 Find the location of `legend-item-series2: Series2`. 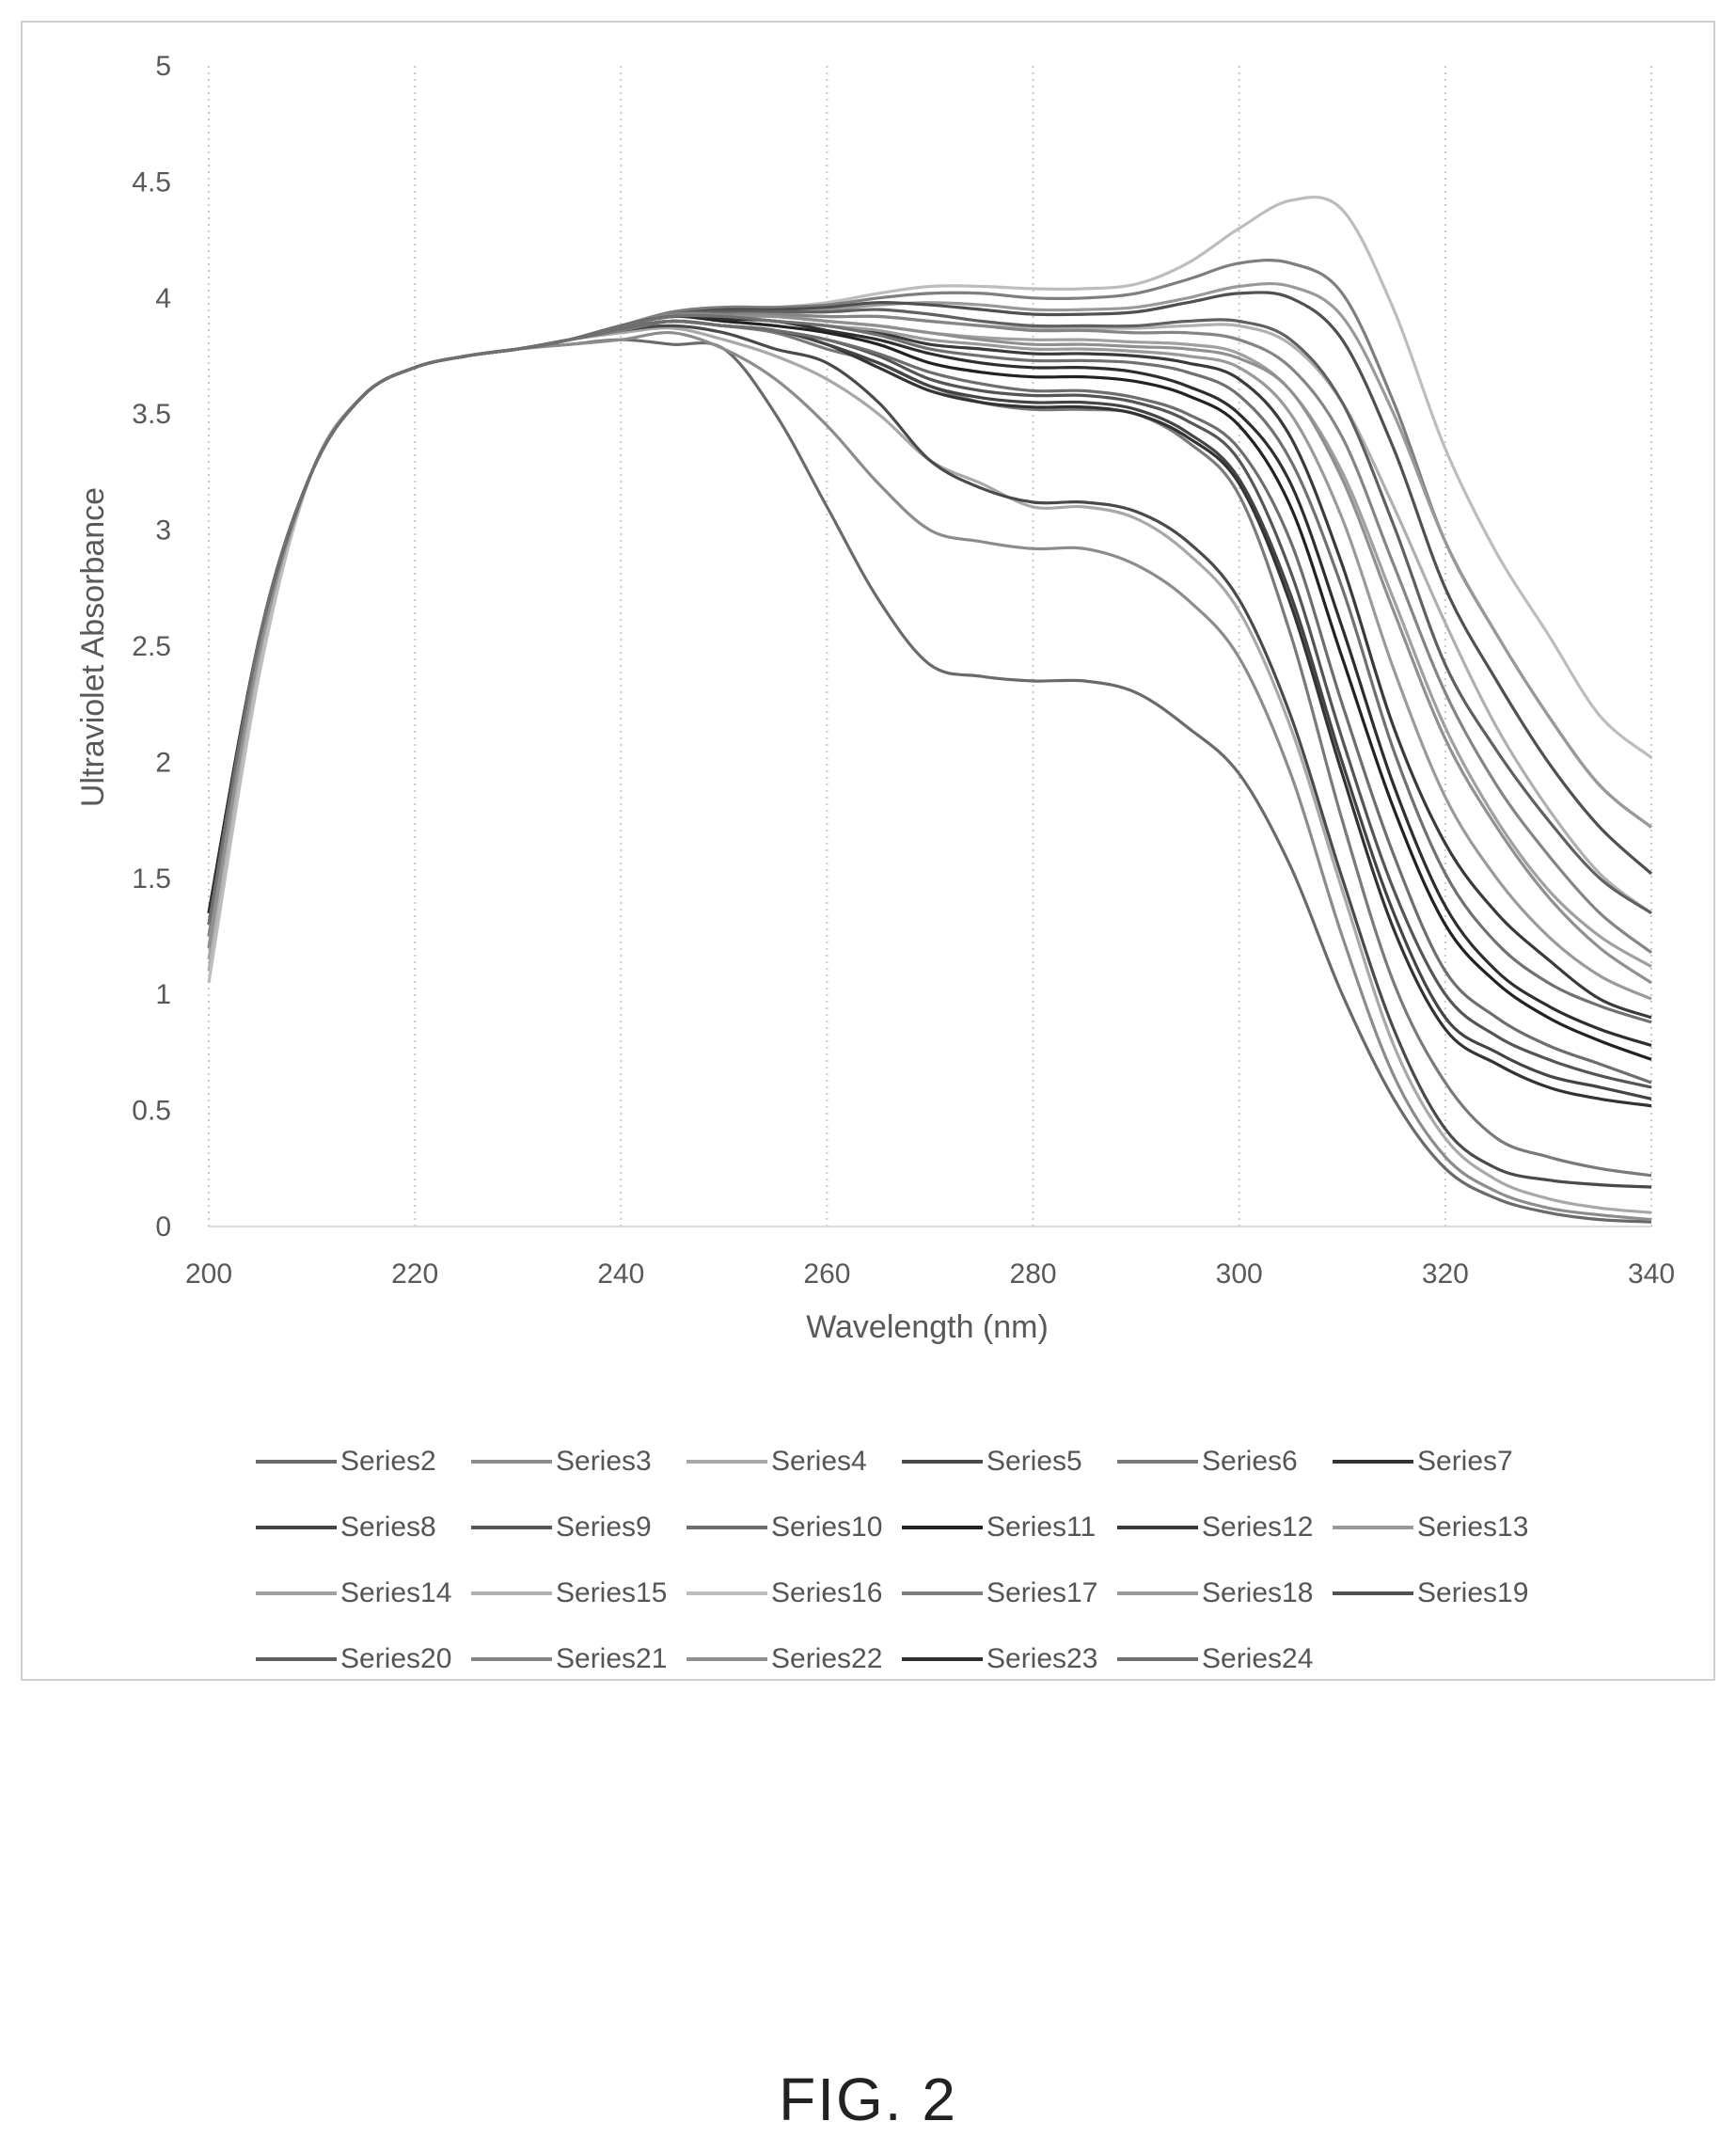

legend-item-series2: Series2 is located at coordinates (363, 1462).